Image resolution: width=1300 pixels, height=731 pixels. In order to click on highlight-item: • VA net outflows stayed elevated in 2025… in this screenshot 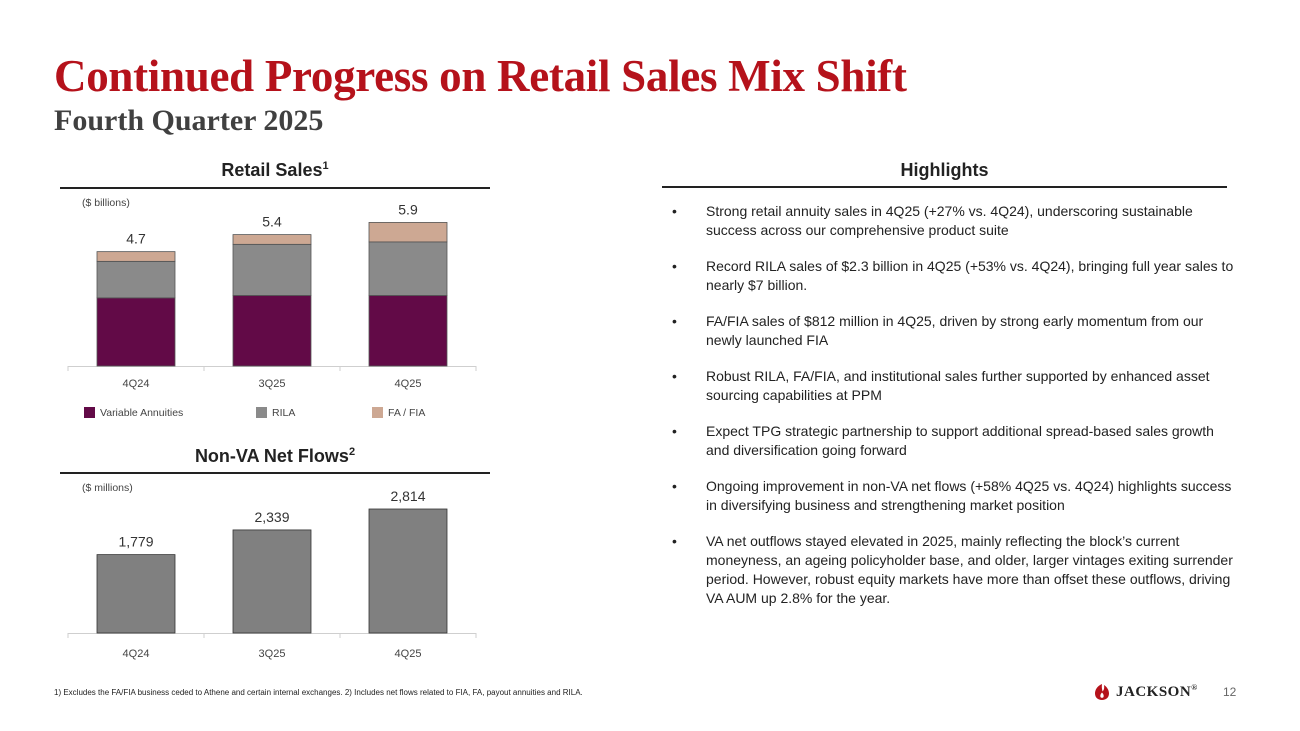, I will do `click(954, 570)`.